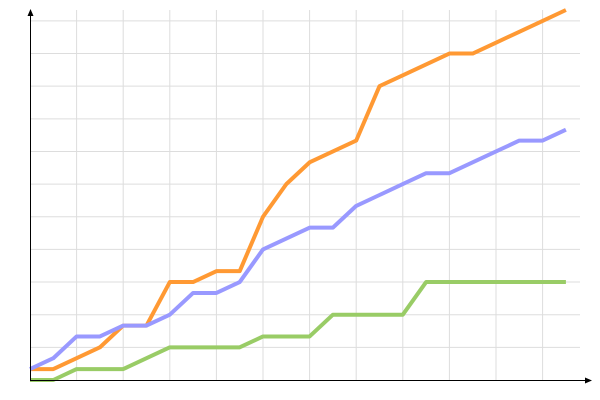 This screenshot has height=400, width=600. What do you see at coordinates (30, 12) in the screenshot?
I see `y-axis-arrow` at bounding box center [30, 12].